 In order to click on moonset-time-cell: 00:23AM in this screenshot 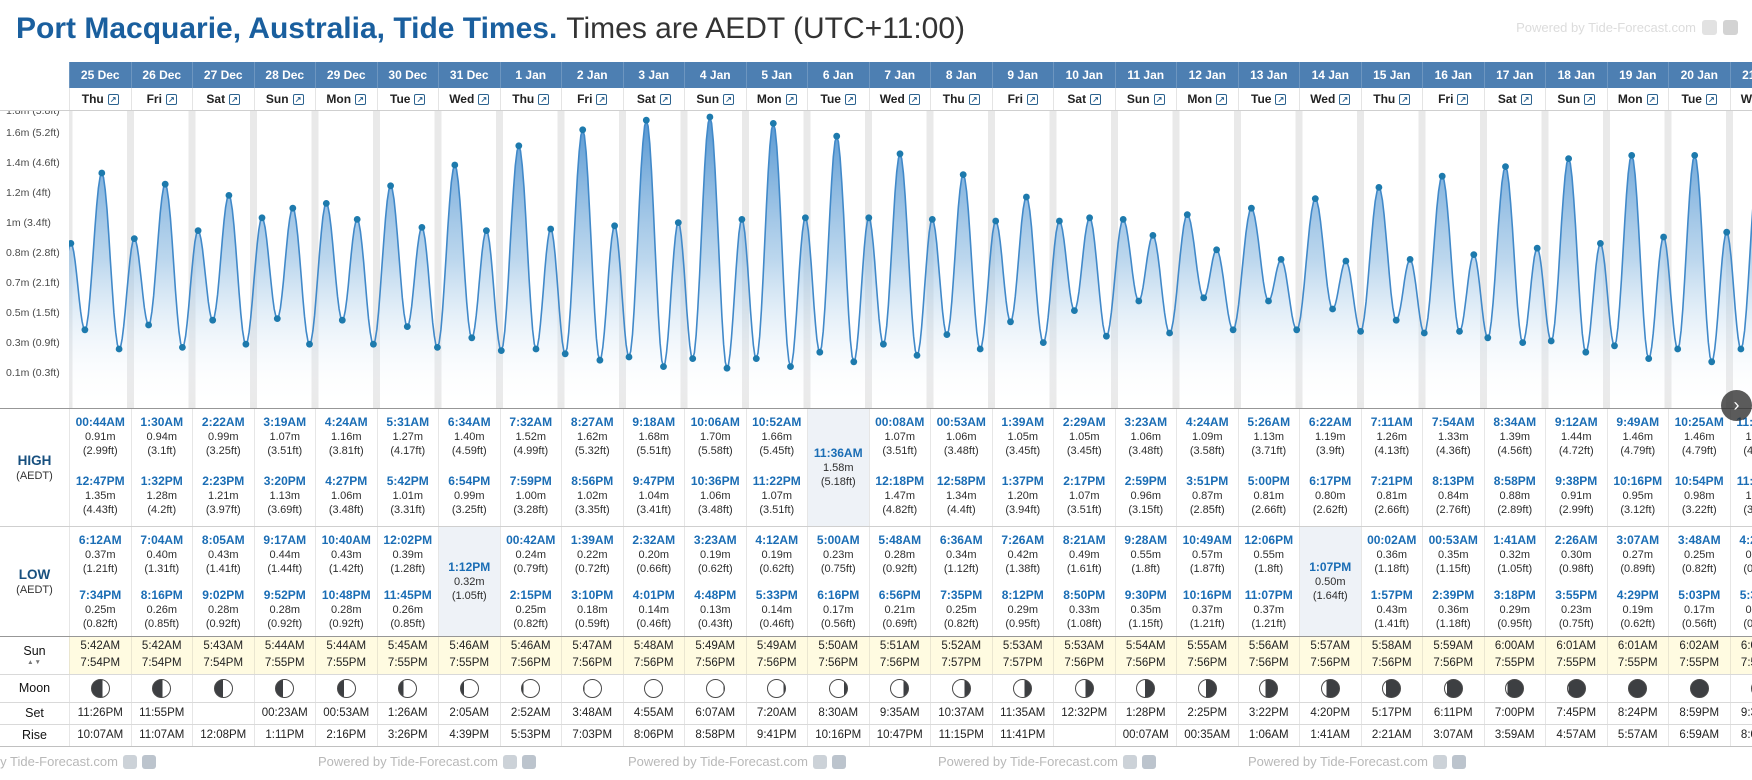, I will do `click(284, 713)`.